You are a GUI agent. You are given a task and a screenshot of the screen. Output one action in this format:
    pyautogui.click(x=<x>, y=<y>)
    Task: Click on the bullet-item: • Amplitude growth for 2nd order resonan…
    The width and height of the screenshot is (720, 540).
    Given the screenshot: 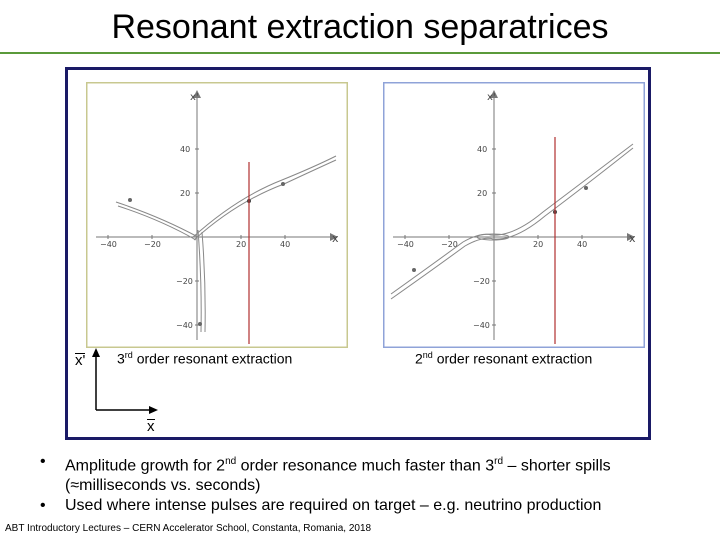 What is the action you would take?
    pyautogui.click(x=325, y=474)
    